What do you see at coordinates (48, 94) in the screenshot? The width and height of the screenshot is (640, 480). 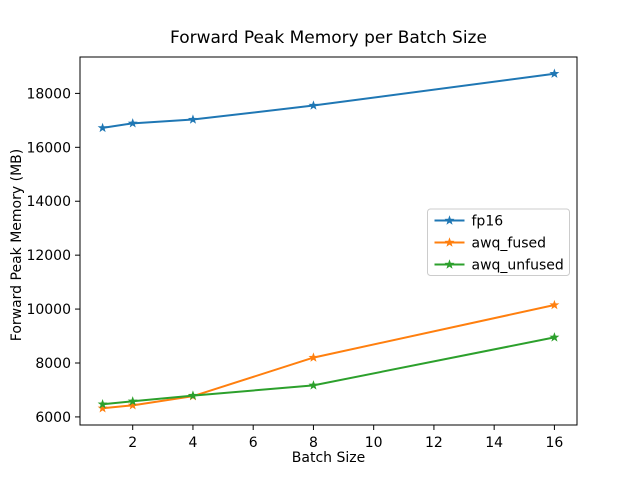 I see `y-tick-label: 18000` at bounding box center [48, 94].